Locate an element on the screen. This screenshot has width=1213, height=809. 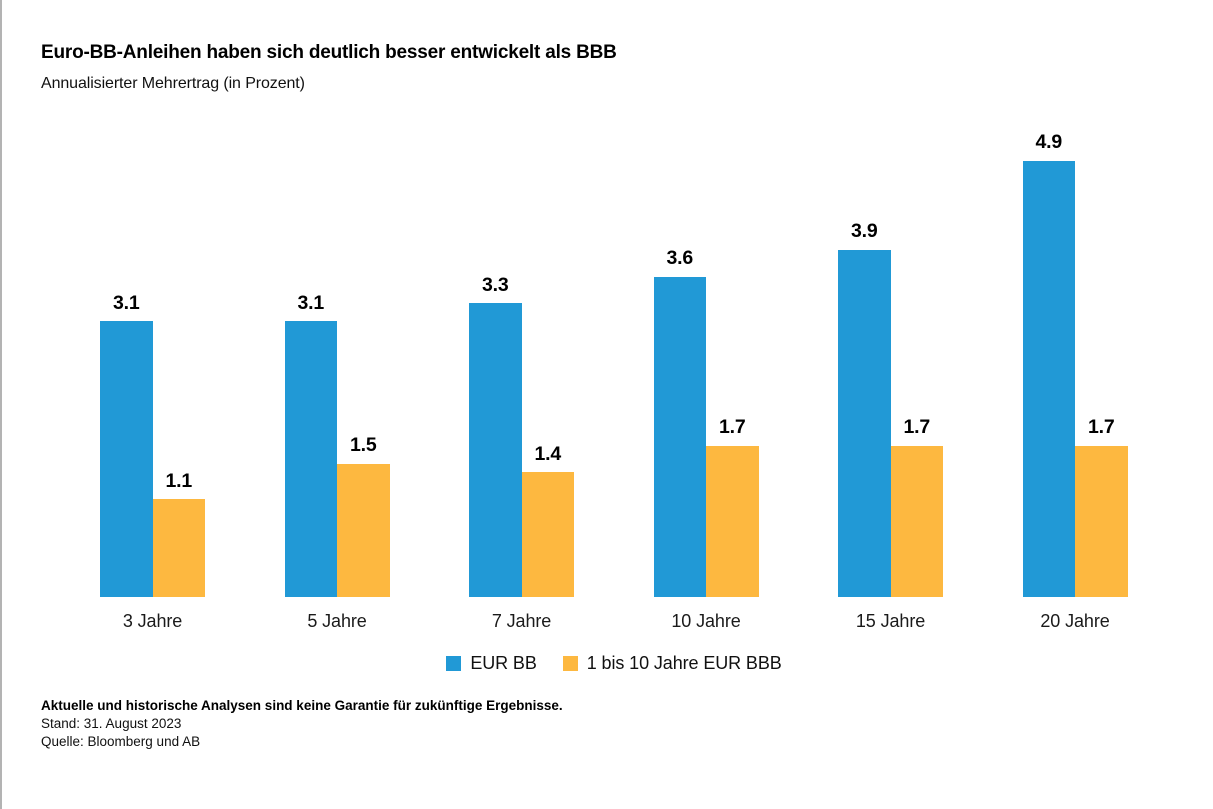
legend-entry-eur-bb: EUR BB is located at coordinates (491, 663).